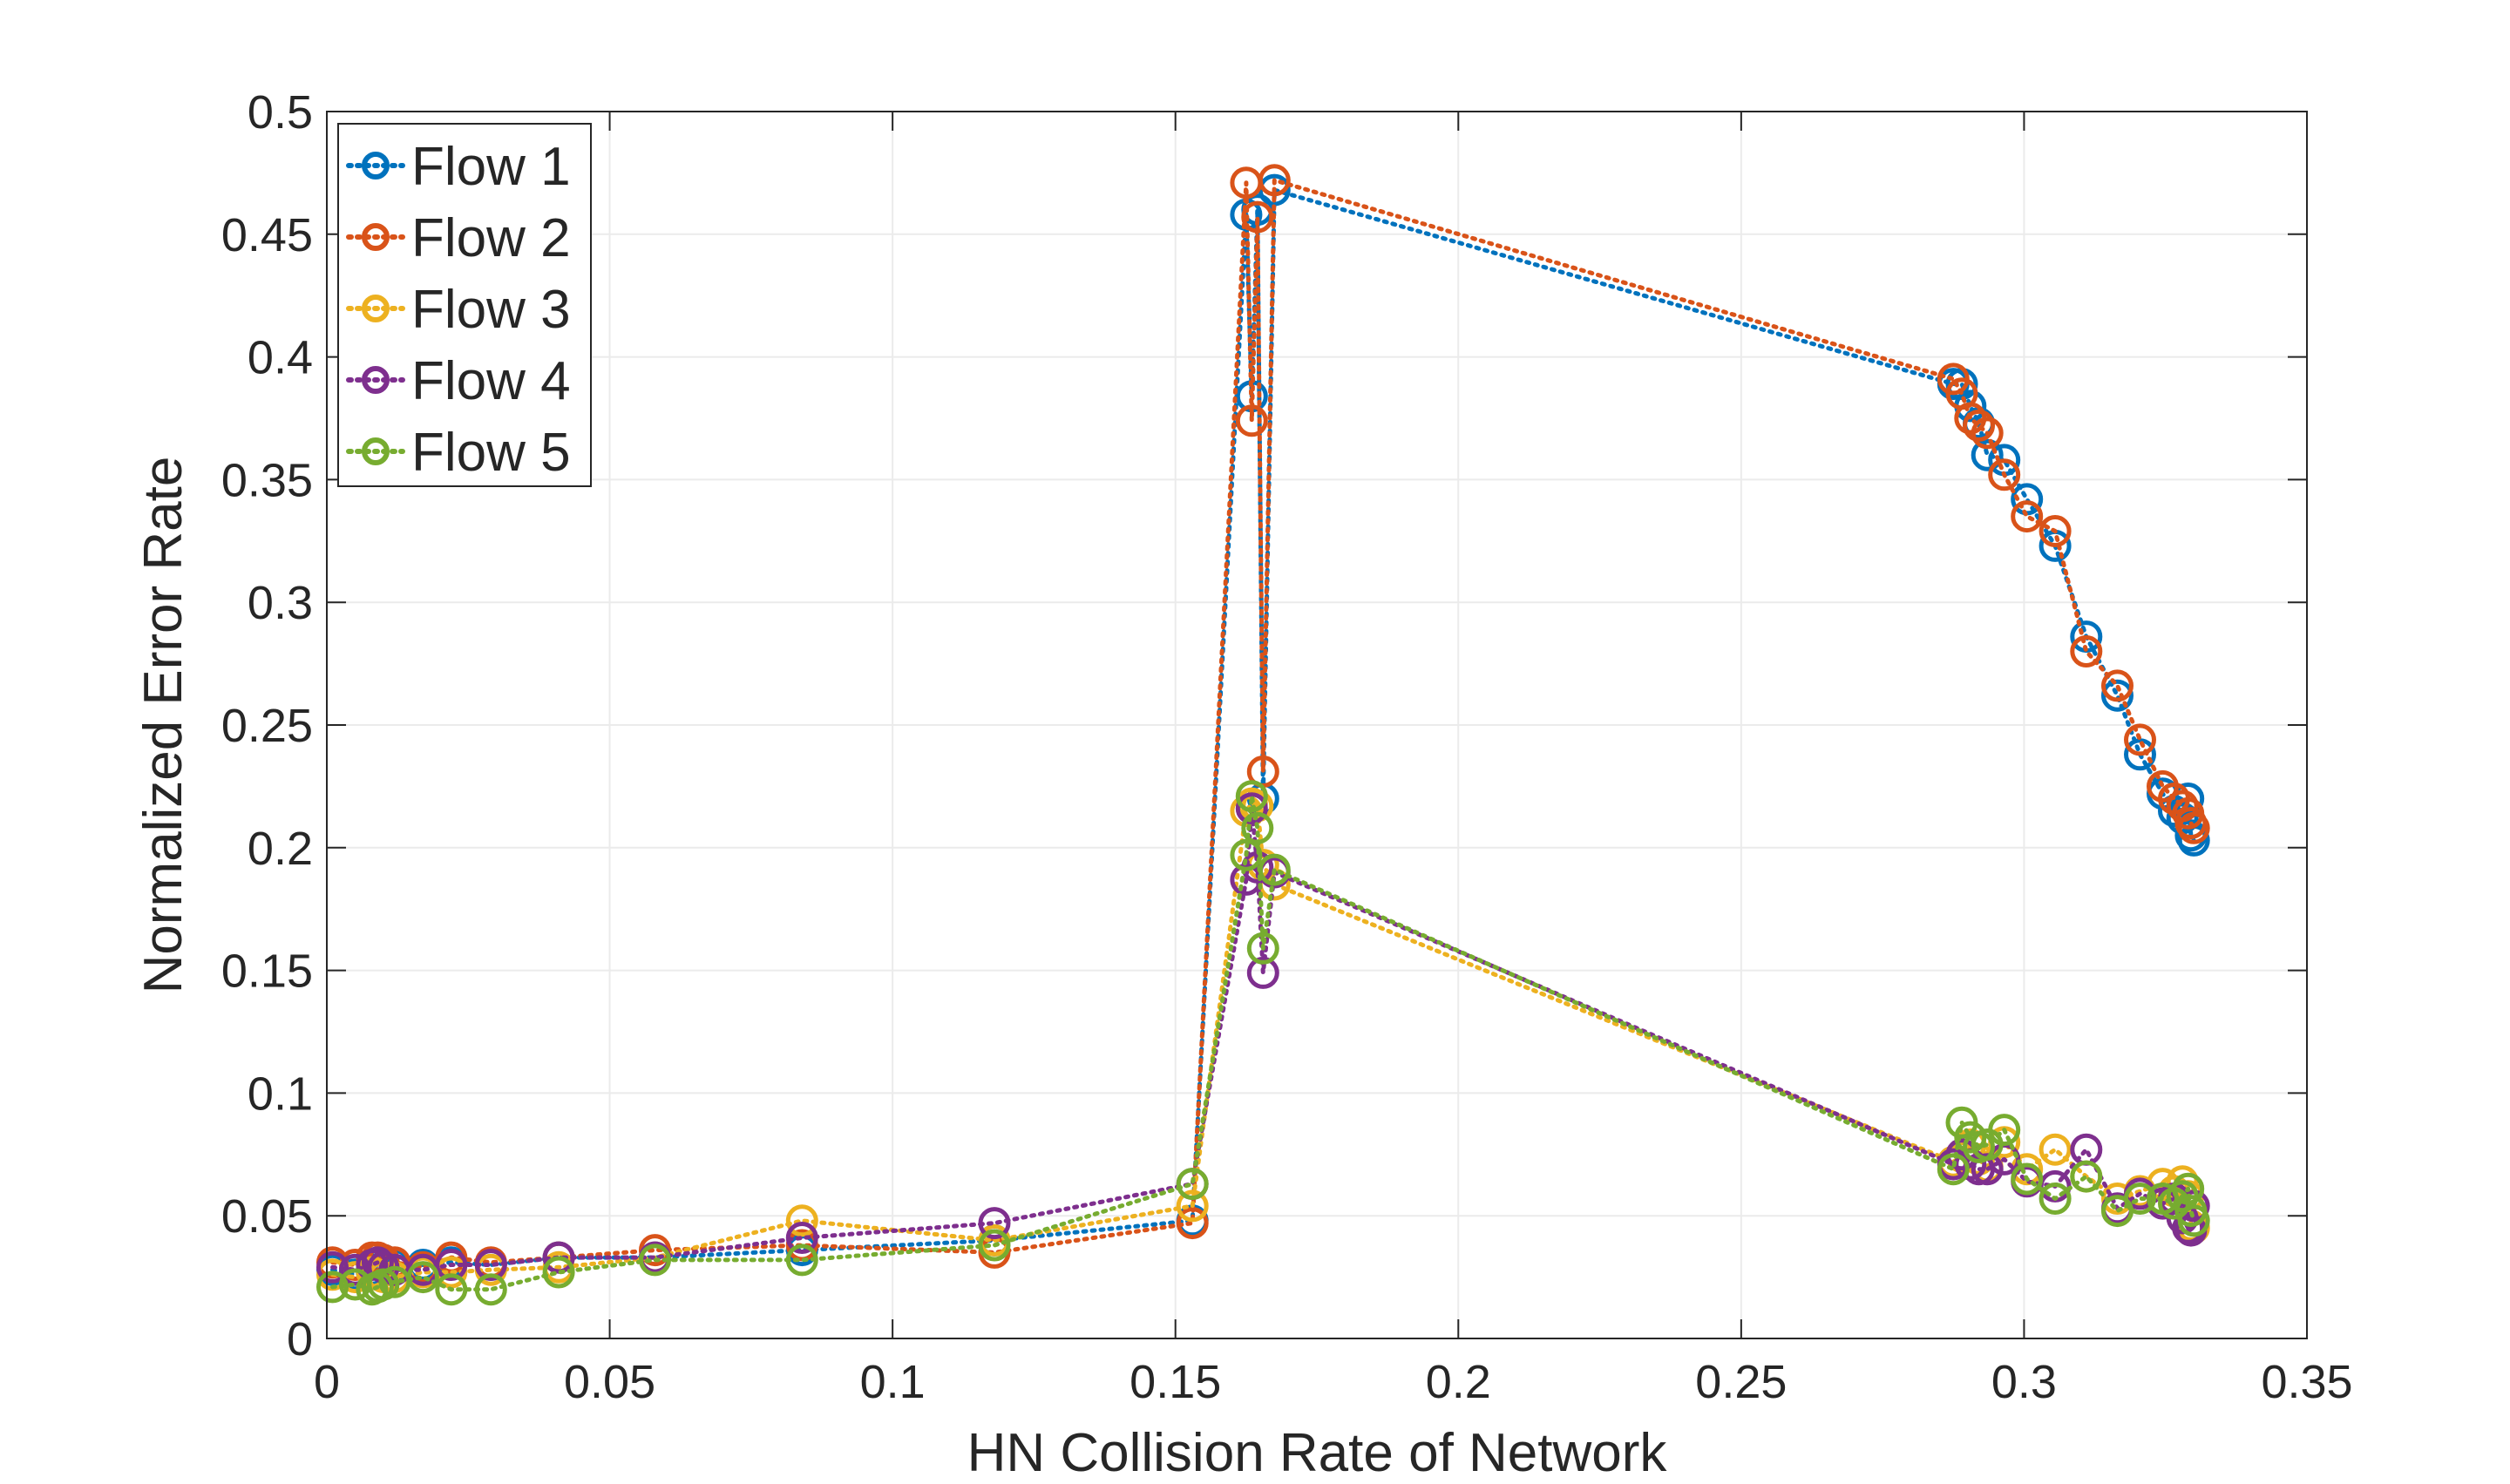  What do you see at coordinates (491, 381) in the screenshot?
I see `legend-label: Flow 4` at bounding box center [491, 381].